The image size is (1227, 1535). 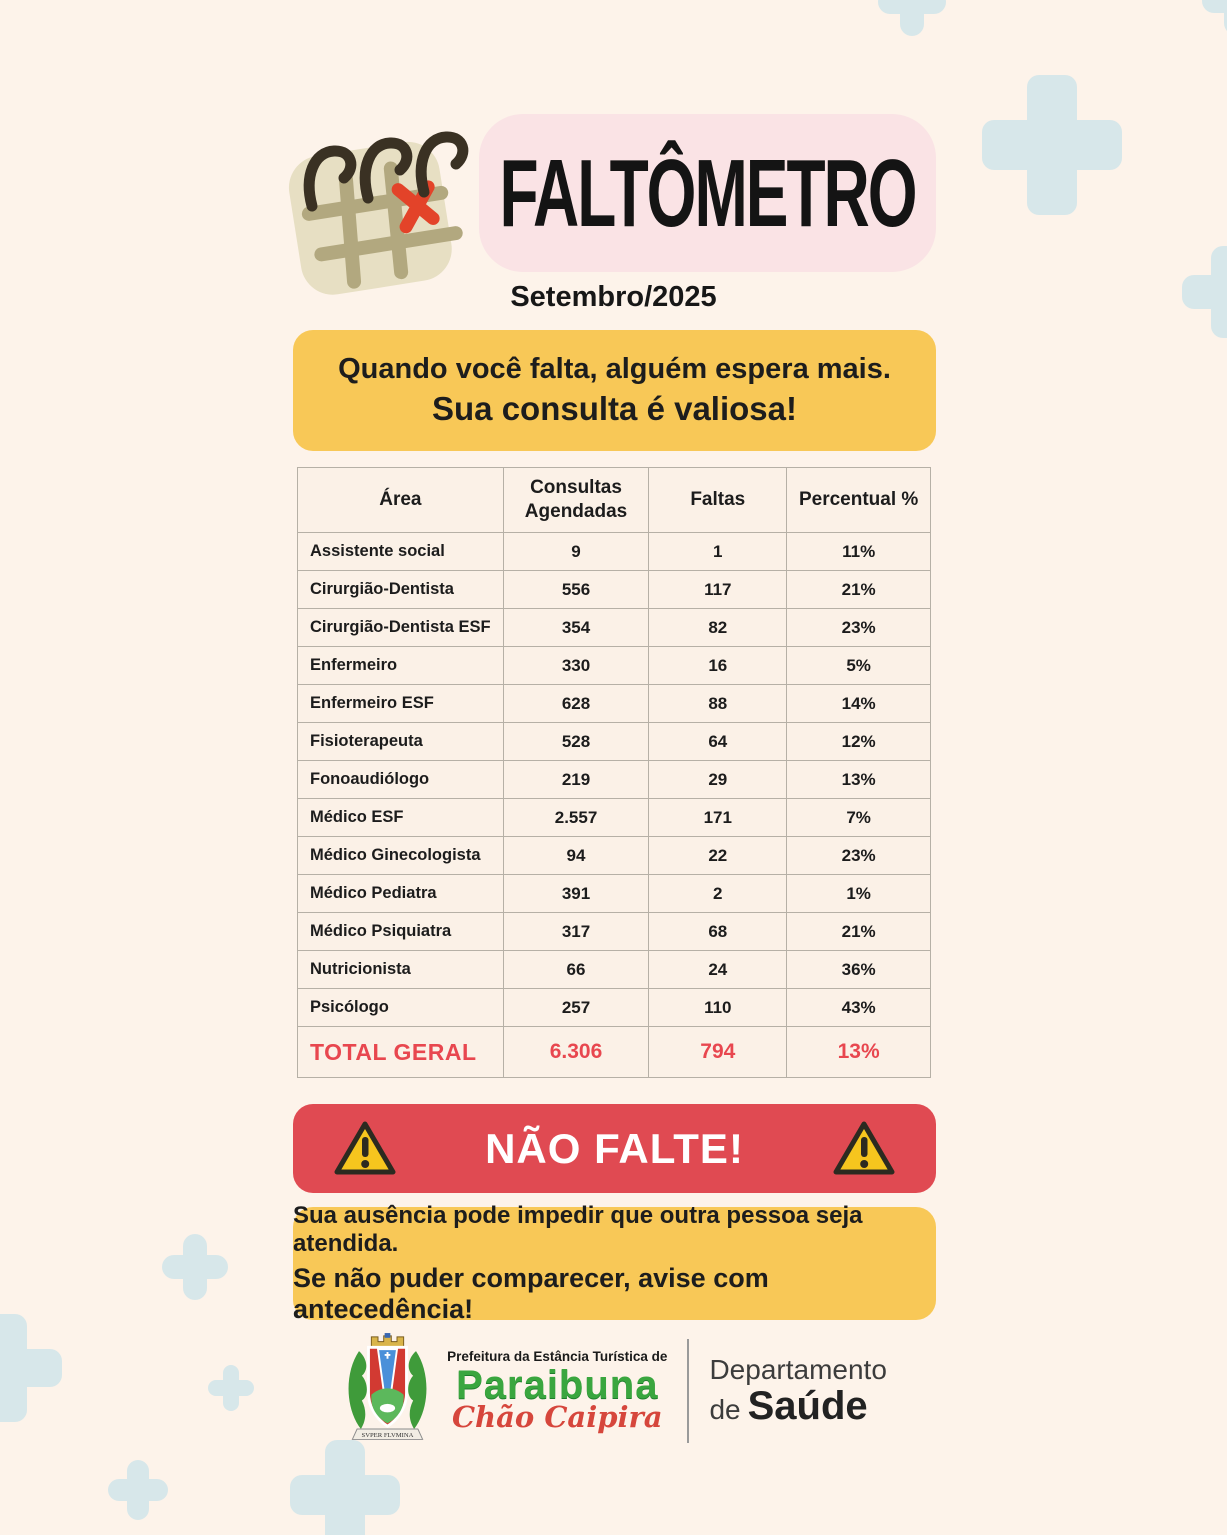 I want to click on cell-faltas: 82, so click(x=718, y=627).